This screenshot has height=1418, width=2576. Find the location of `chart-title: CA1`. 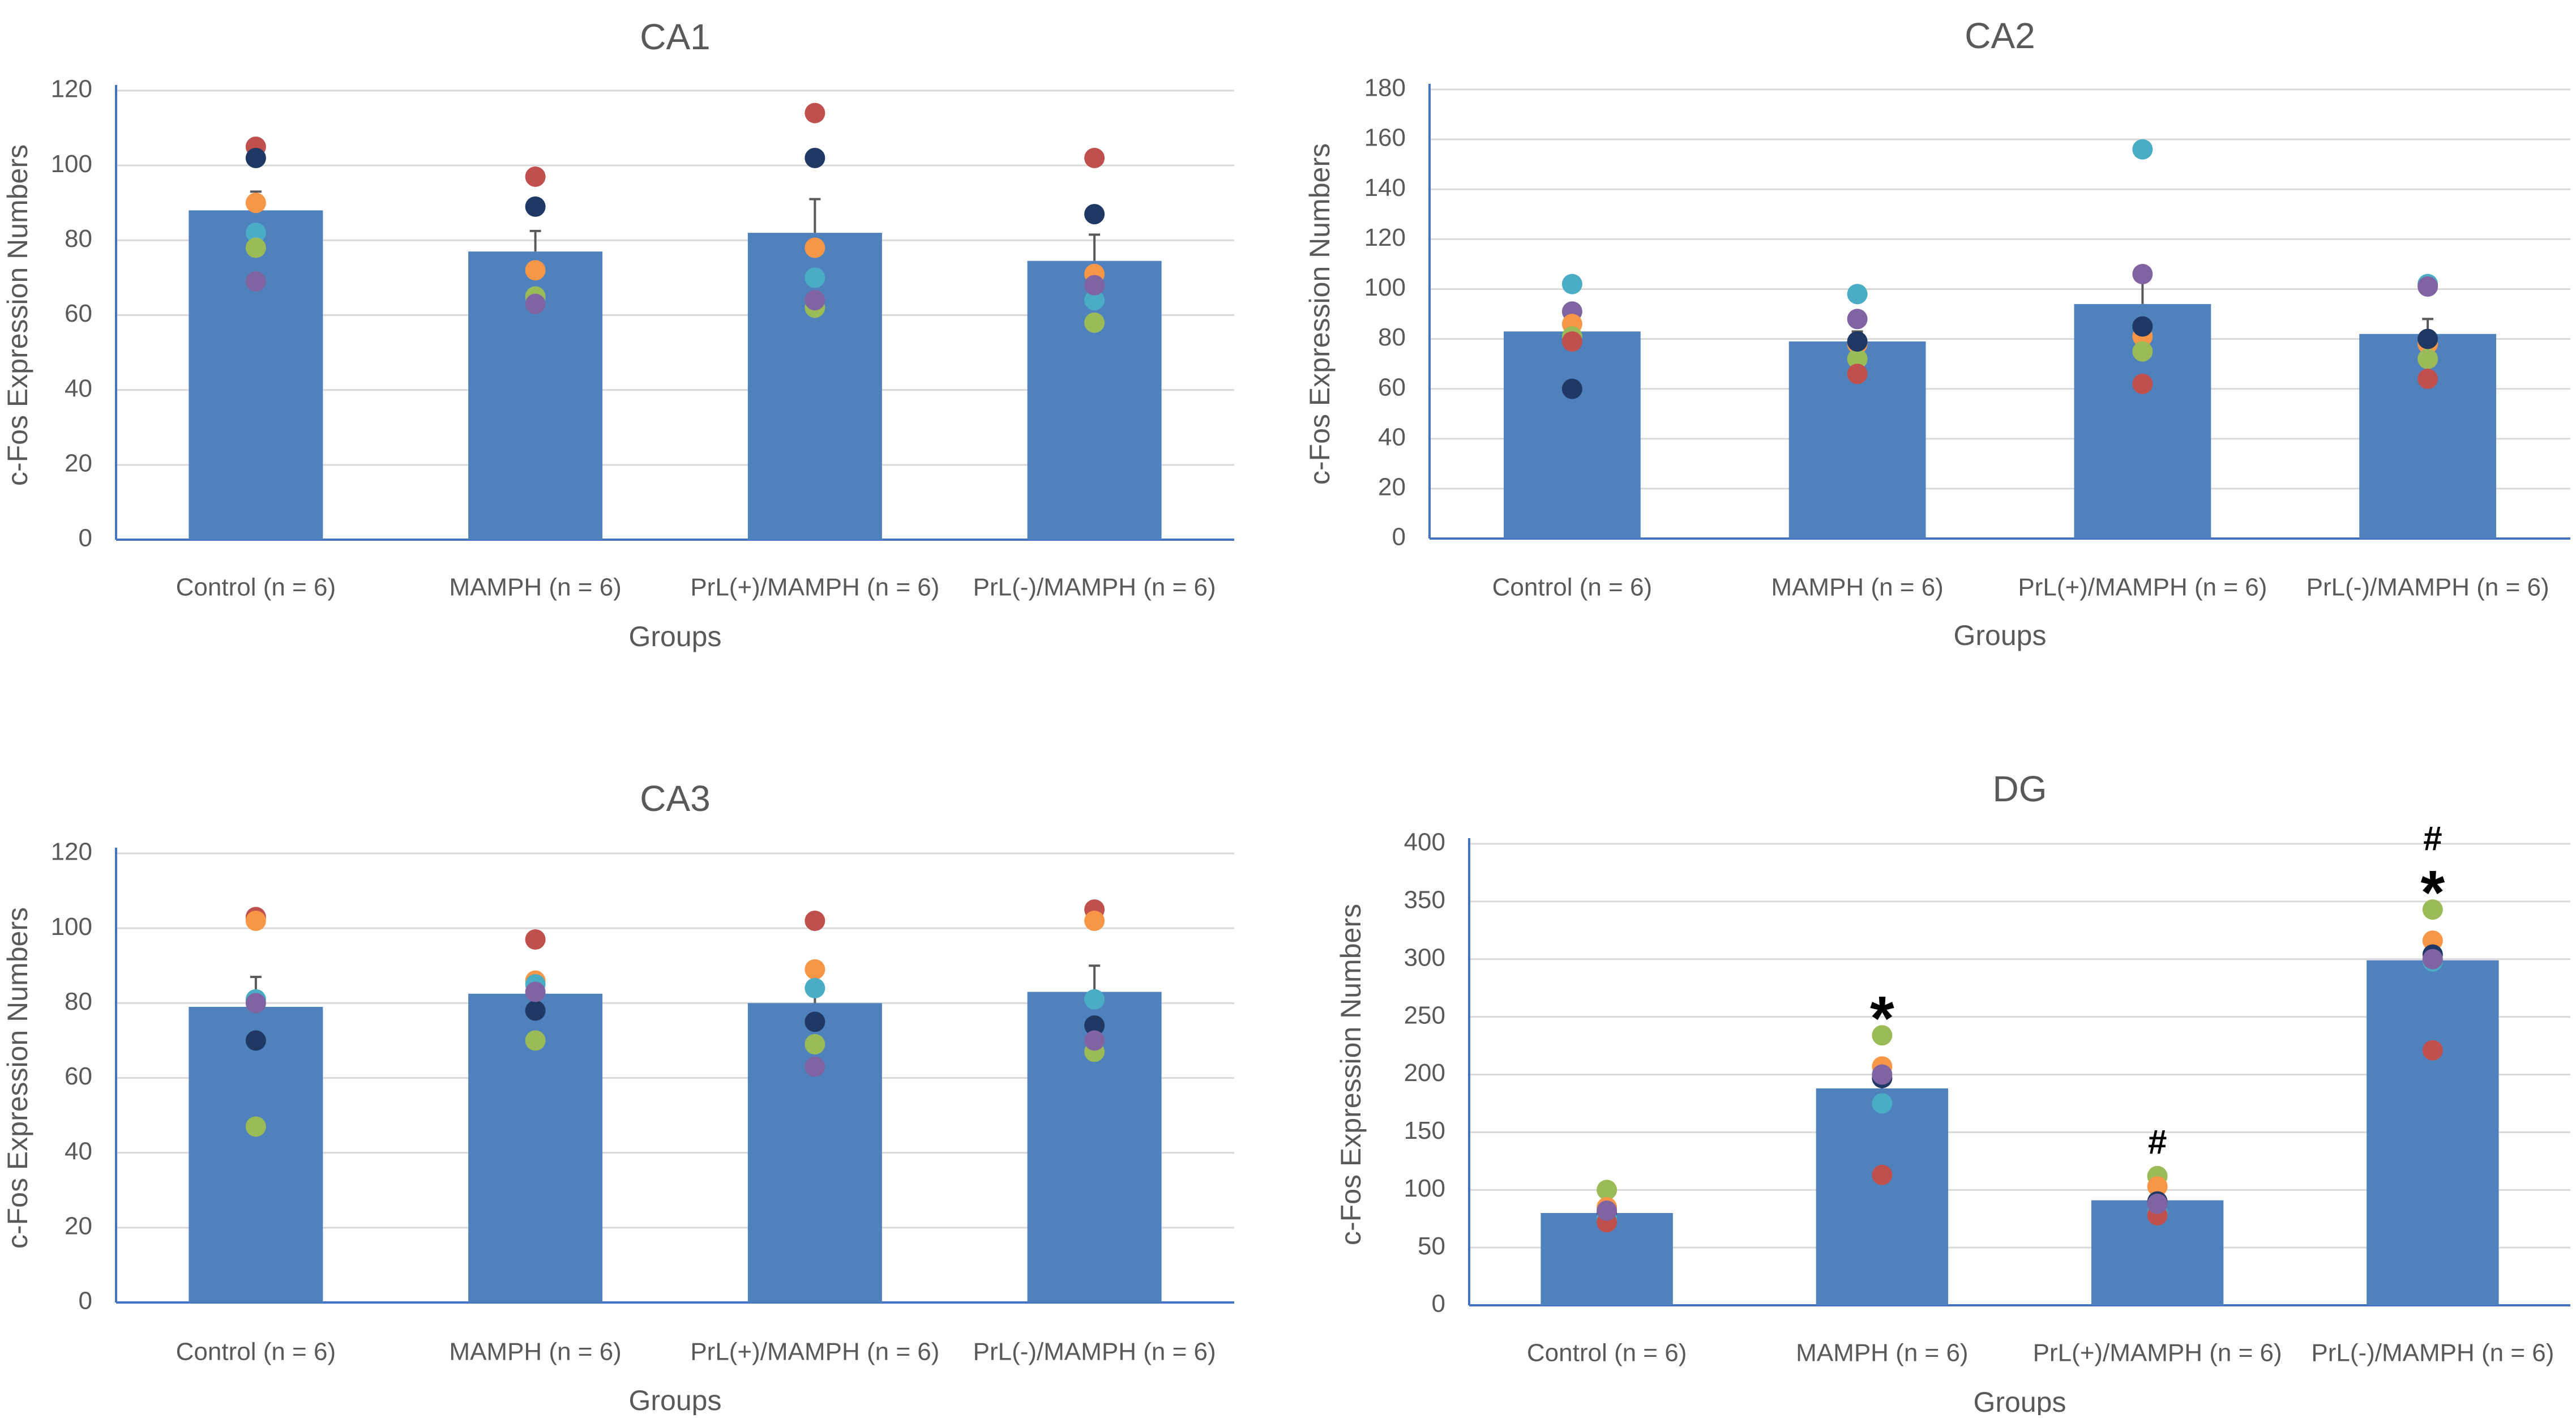

chart-title: CA1 is located at coordinates (675, 36).